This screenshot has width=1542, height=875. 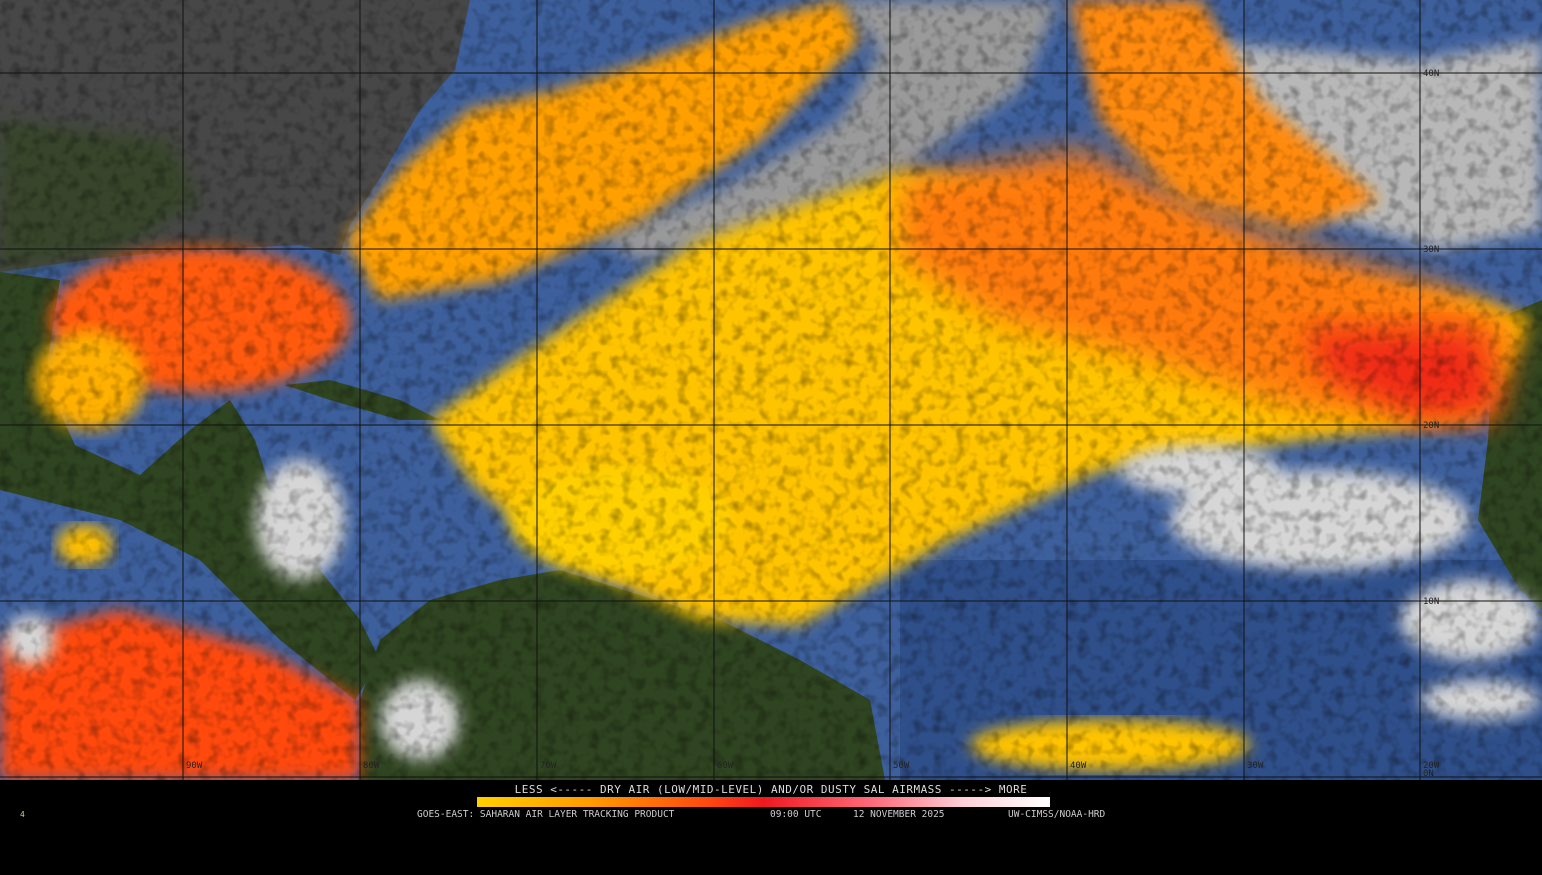 I want to click on longitude-label: 90W, so click(x=194, y=766).